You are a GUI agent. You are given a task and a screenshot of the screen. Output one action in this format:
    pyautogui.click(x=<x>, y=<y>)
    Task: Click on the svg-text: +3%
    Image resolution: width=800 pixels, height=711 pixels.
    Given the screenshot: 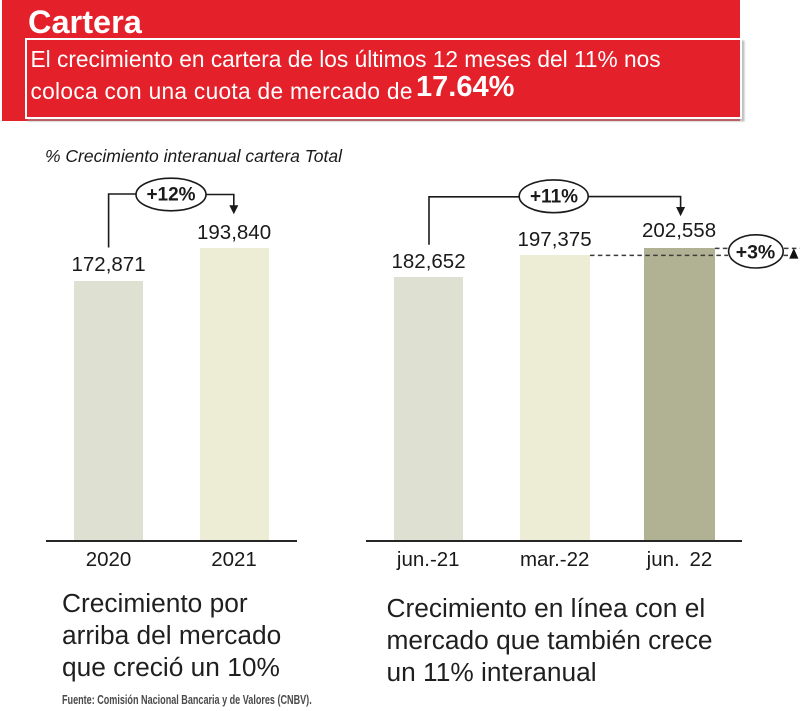 What is the action you would take?
    pyautogui.click(x=756, y=253)
    